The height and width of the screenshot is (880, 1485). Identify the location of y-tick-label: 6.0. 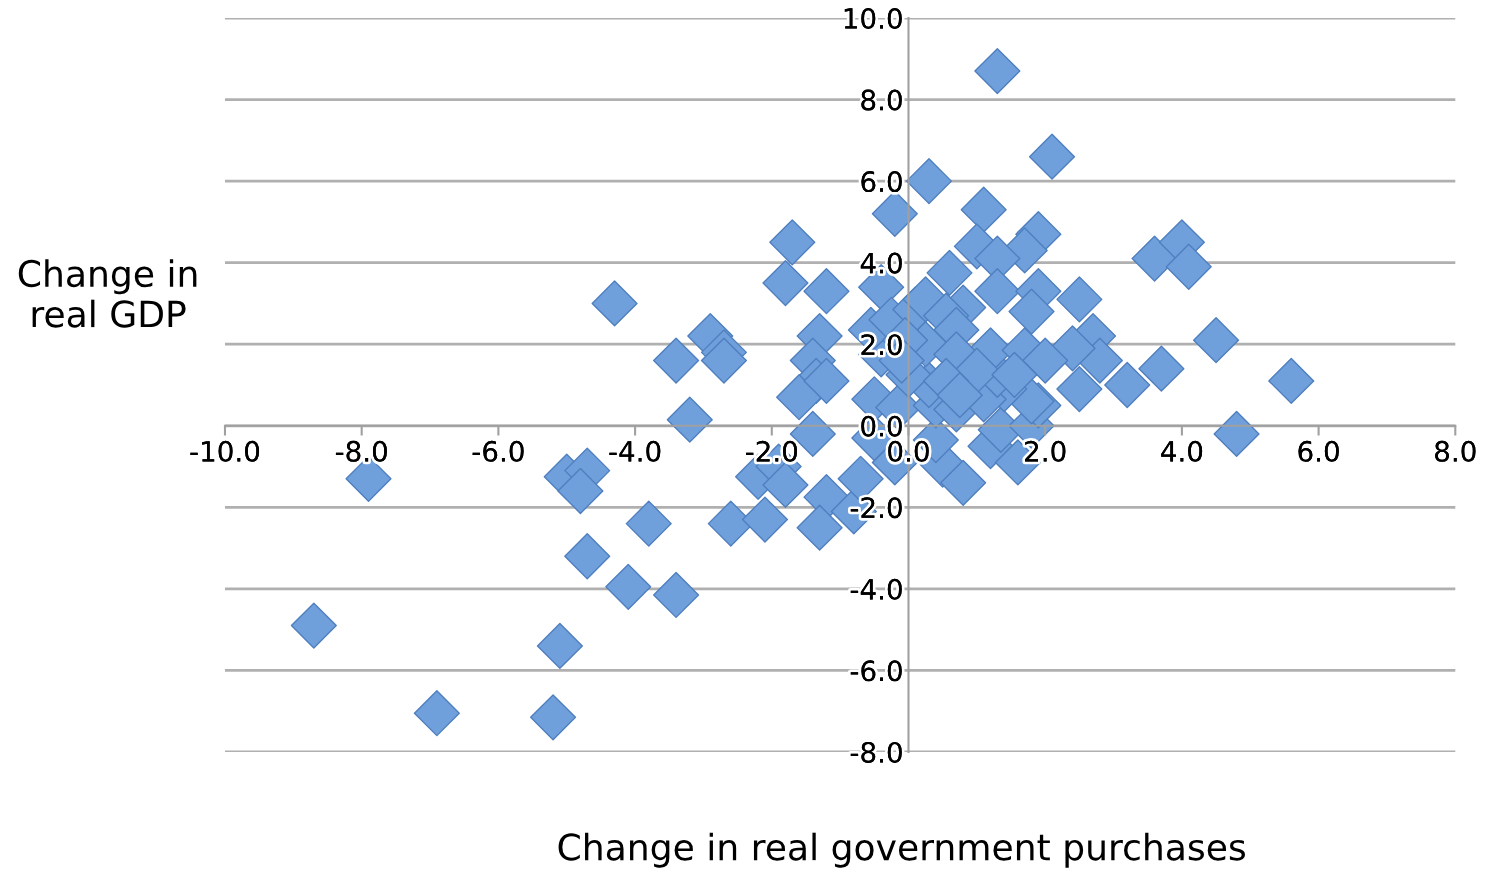
(881, 182).